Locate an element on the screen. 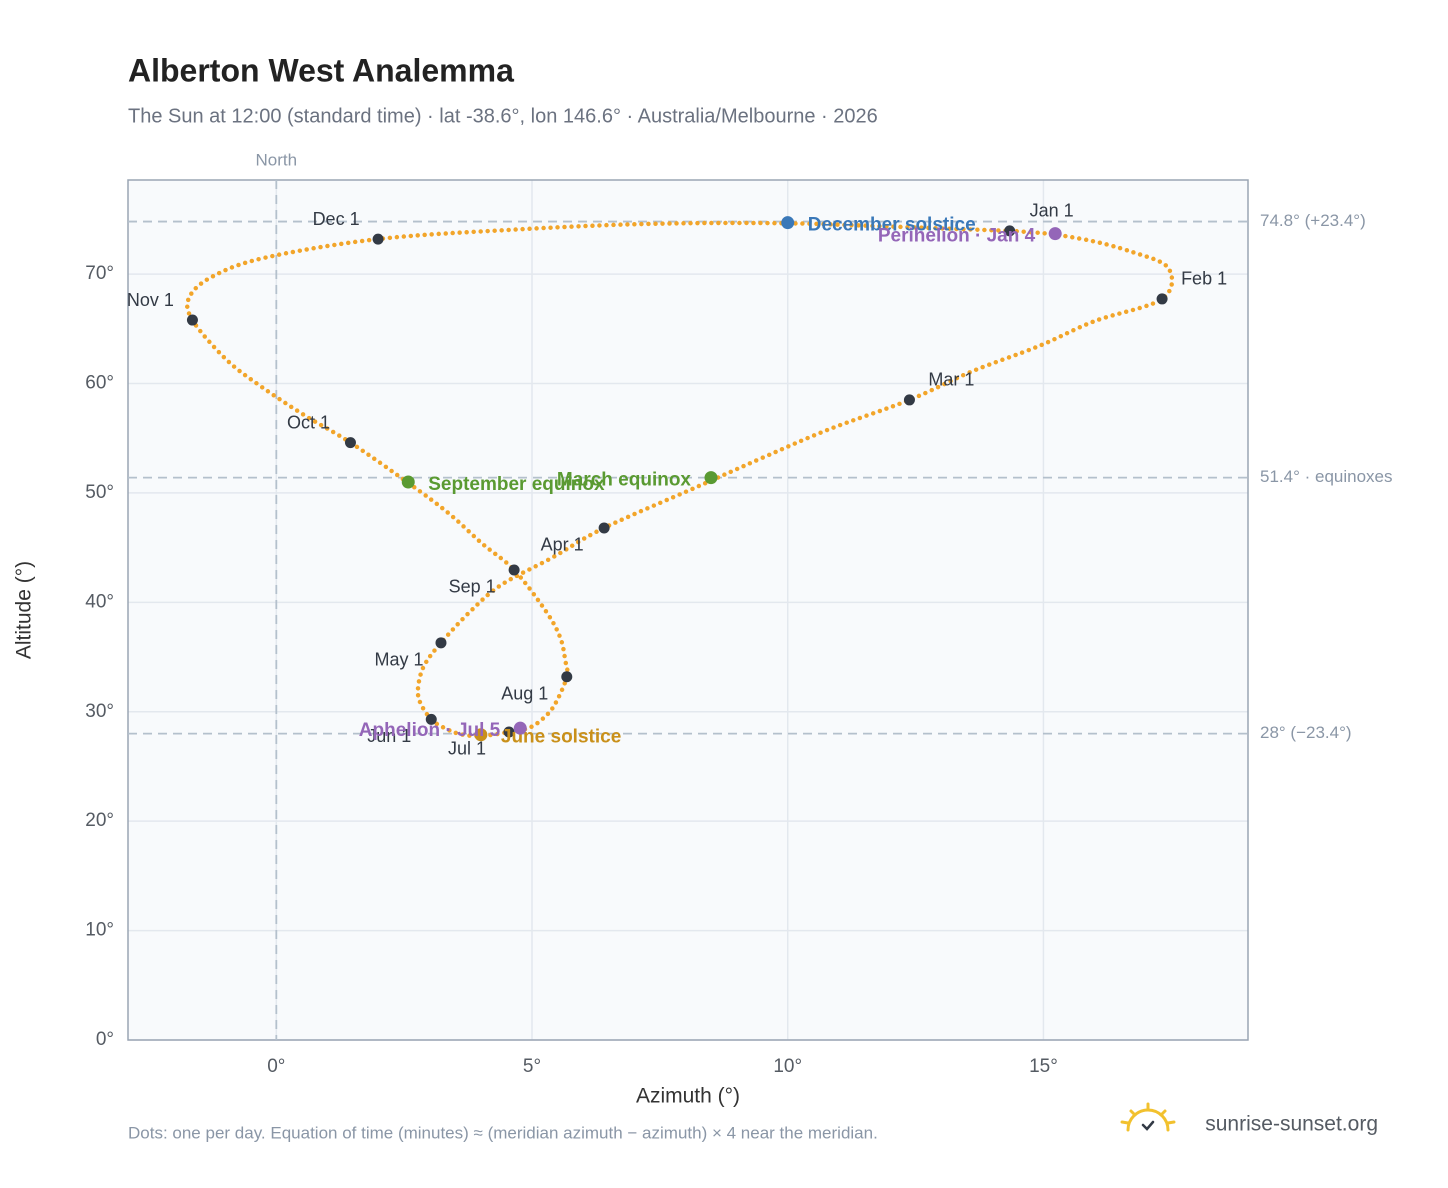 The image size is (1448, 1188). y-tick-label: 30° is located at coordinates (99, 711).